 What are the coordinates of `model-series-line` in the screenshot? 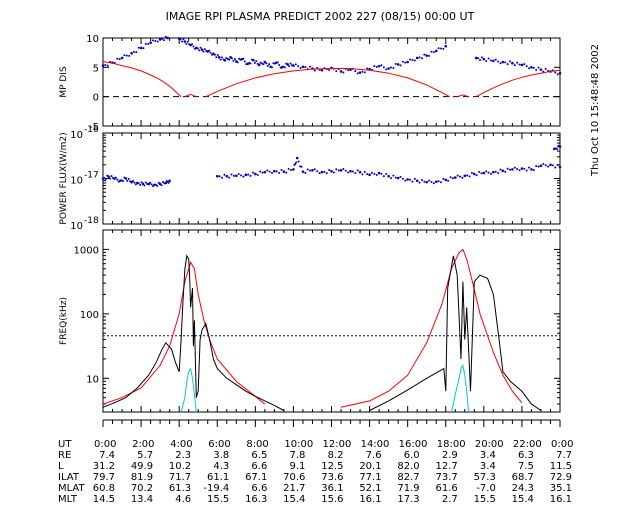 It's located at (184, 333).